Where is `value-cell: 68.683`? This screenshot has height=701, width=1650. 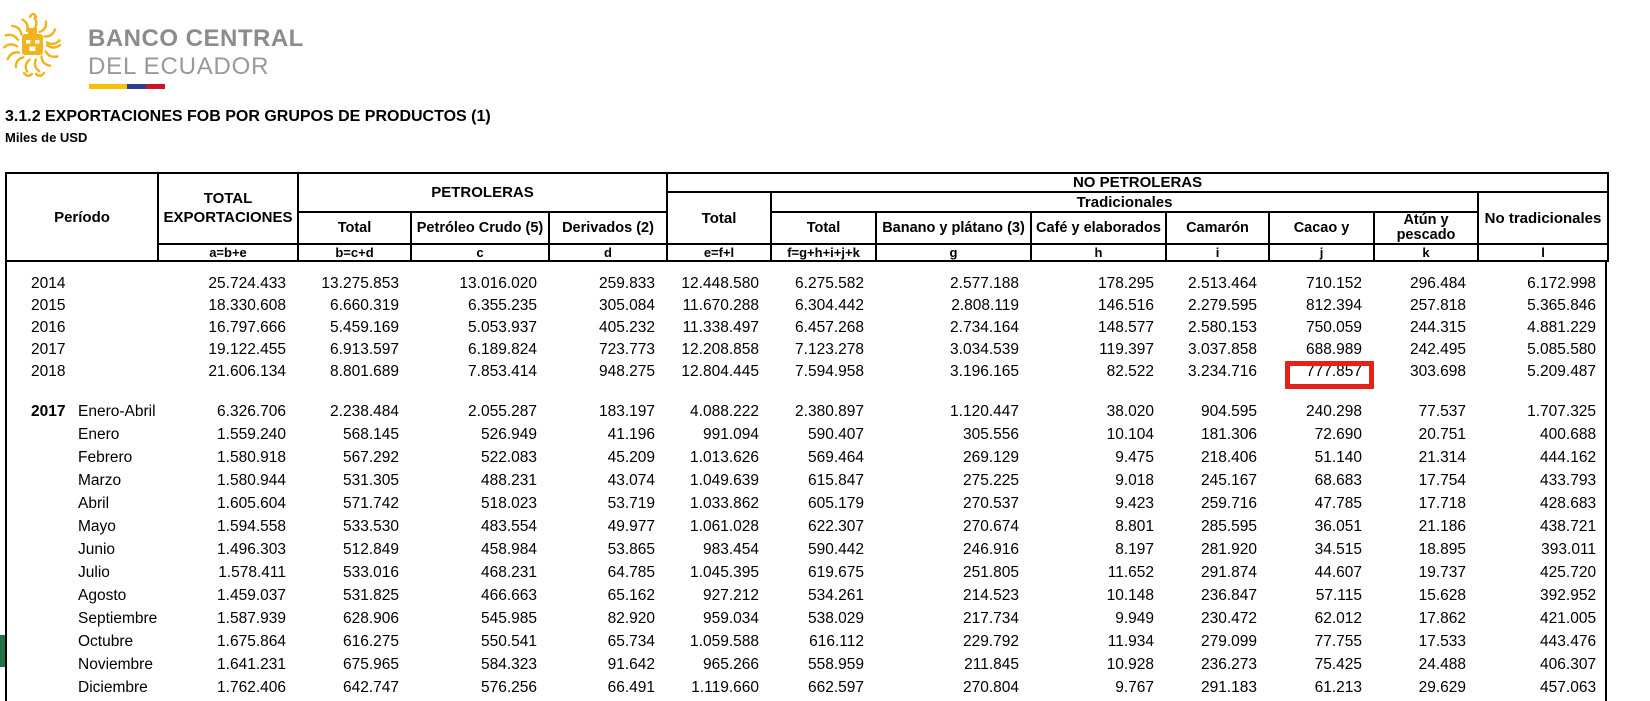
value-cell: 68.683 is located at coordinates (1338, 480).